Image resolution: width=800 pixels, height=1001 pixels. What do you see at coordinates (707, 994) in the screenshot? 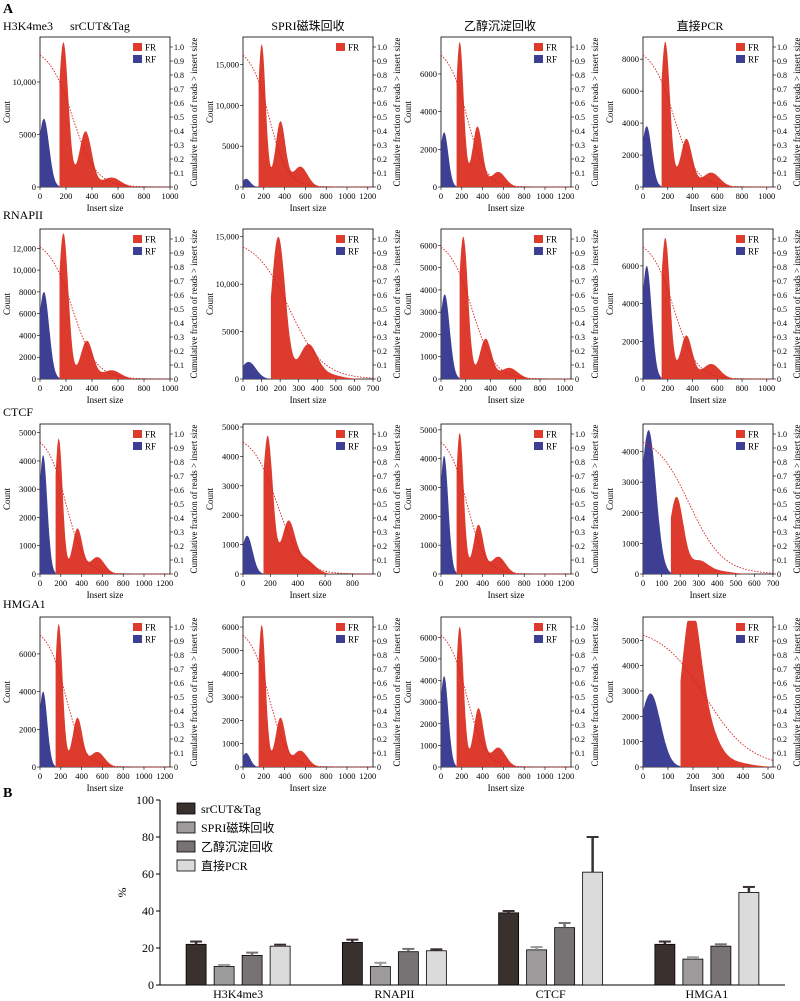
I see `bar-category-label: HMGA1` at bounding box center [707, 994].